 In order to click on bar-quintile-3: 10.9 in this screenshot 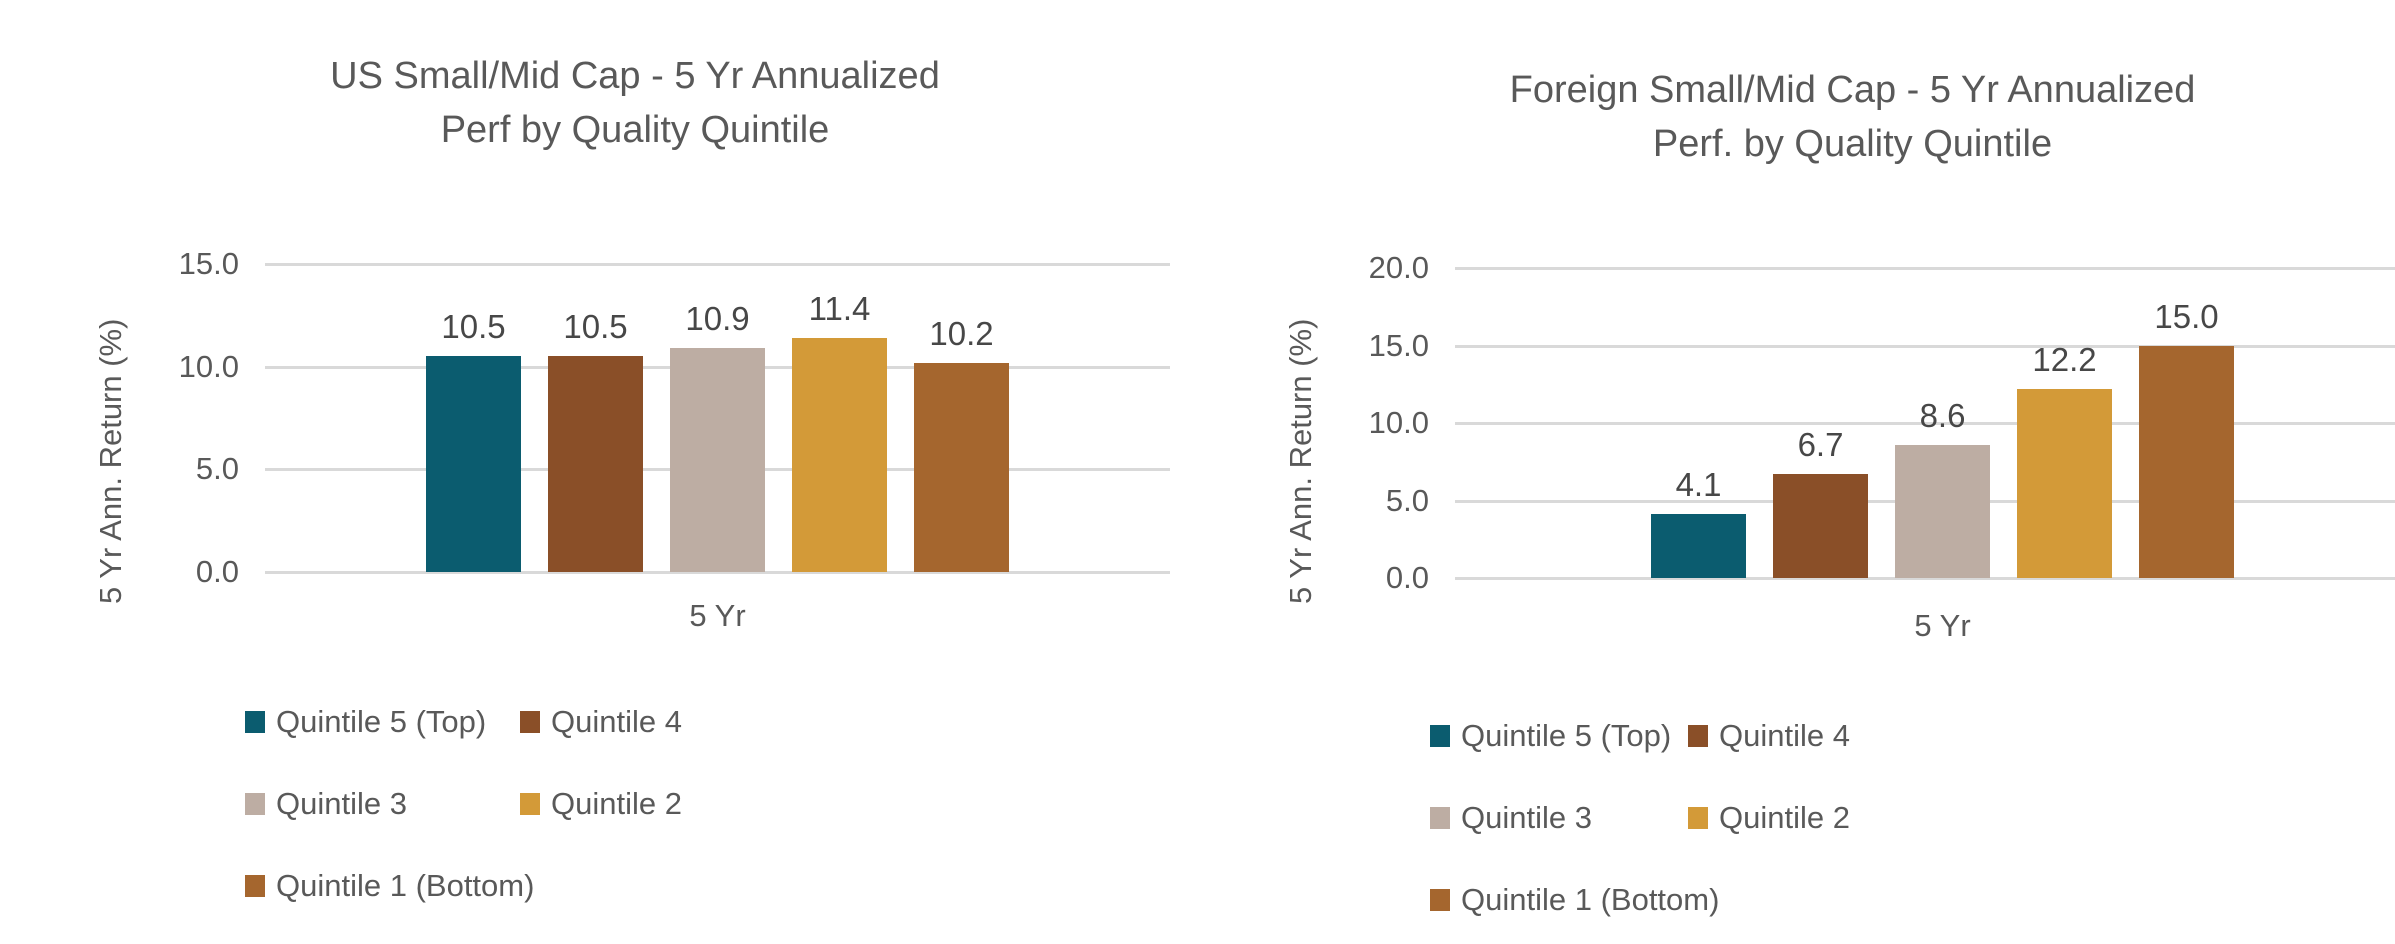, I will do `click(717, 436)`.